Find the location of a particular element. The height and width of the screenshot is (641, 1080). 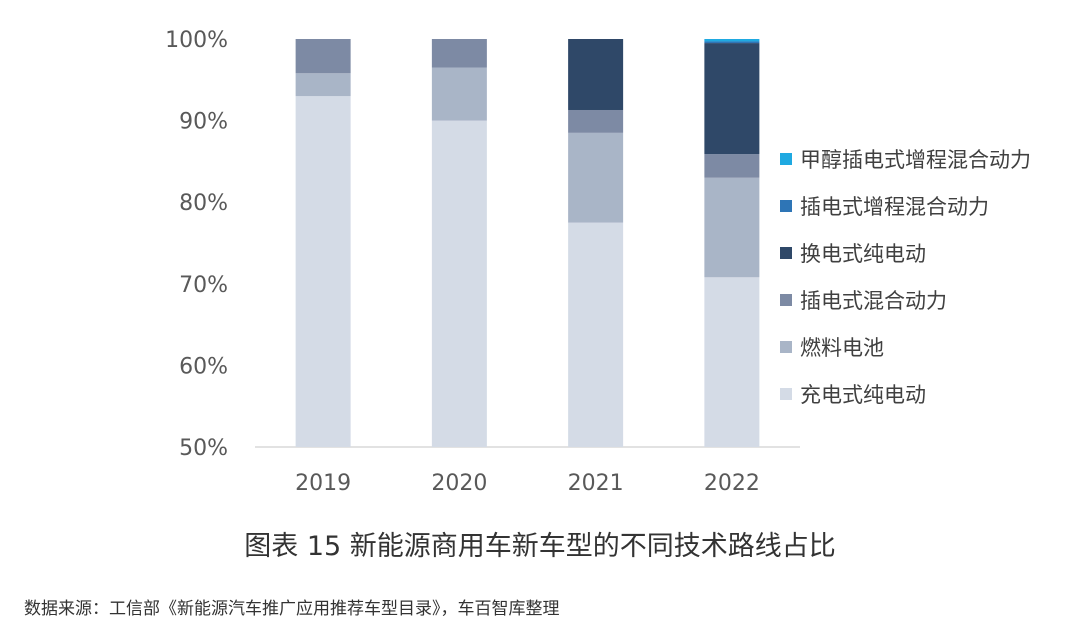

legend-item: 换电式纯电动 is located at coordinates (905, 252).